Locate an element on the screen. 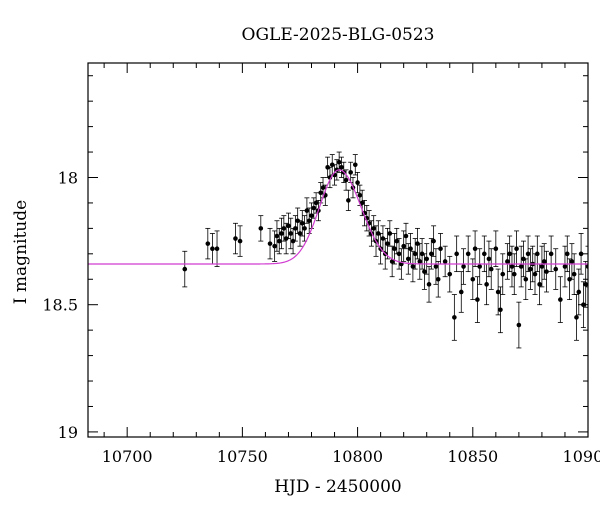 The height and width of the screenshot is (512, 600). y-axis-label: I magnitude is located at coordinates (21, 252).